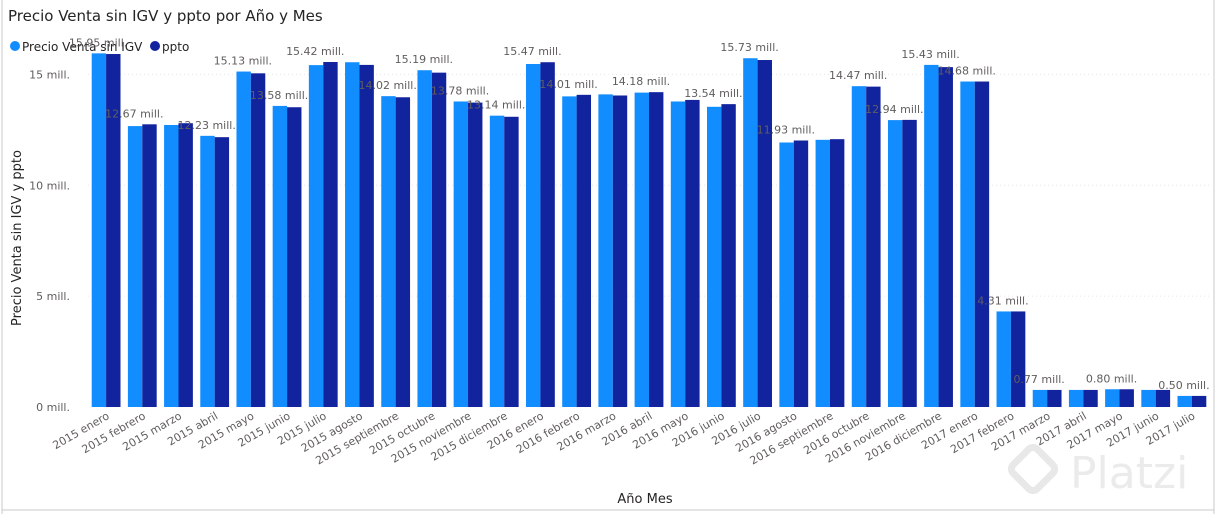  I want to click on data-label: 12.67 mill., so click(134, 113).